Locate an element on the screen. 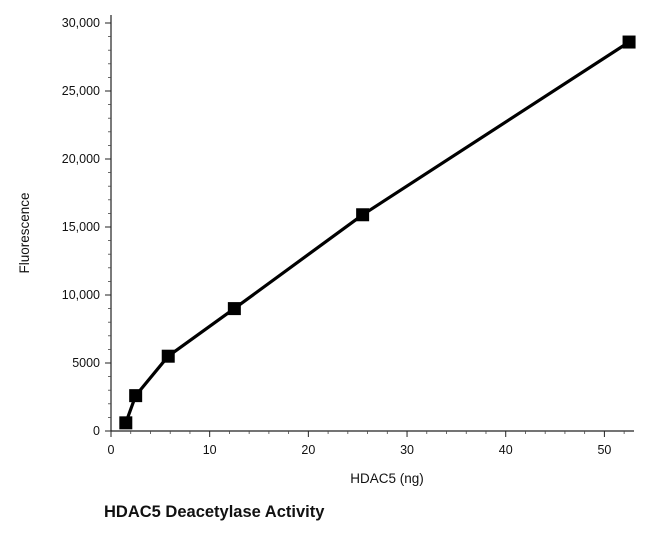  x-tick-label: 0 is located at coordinates (111, 450).